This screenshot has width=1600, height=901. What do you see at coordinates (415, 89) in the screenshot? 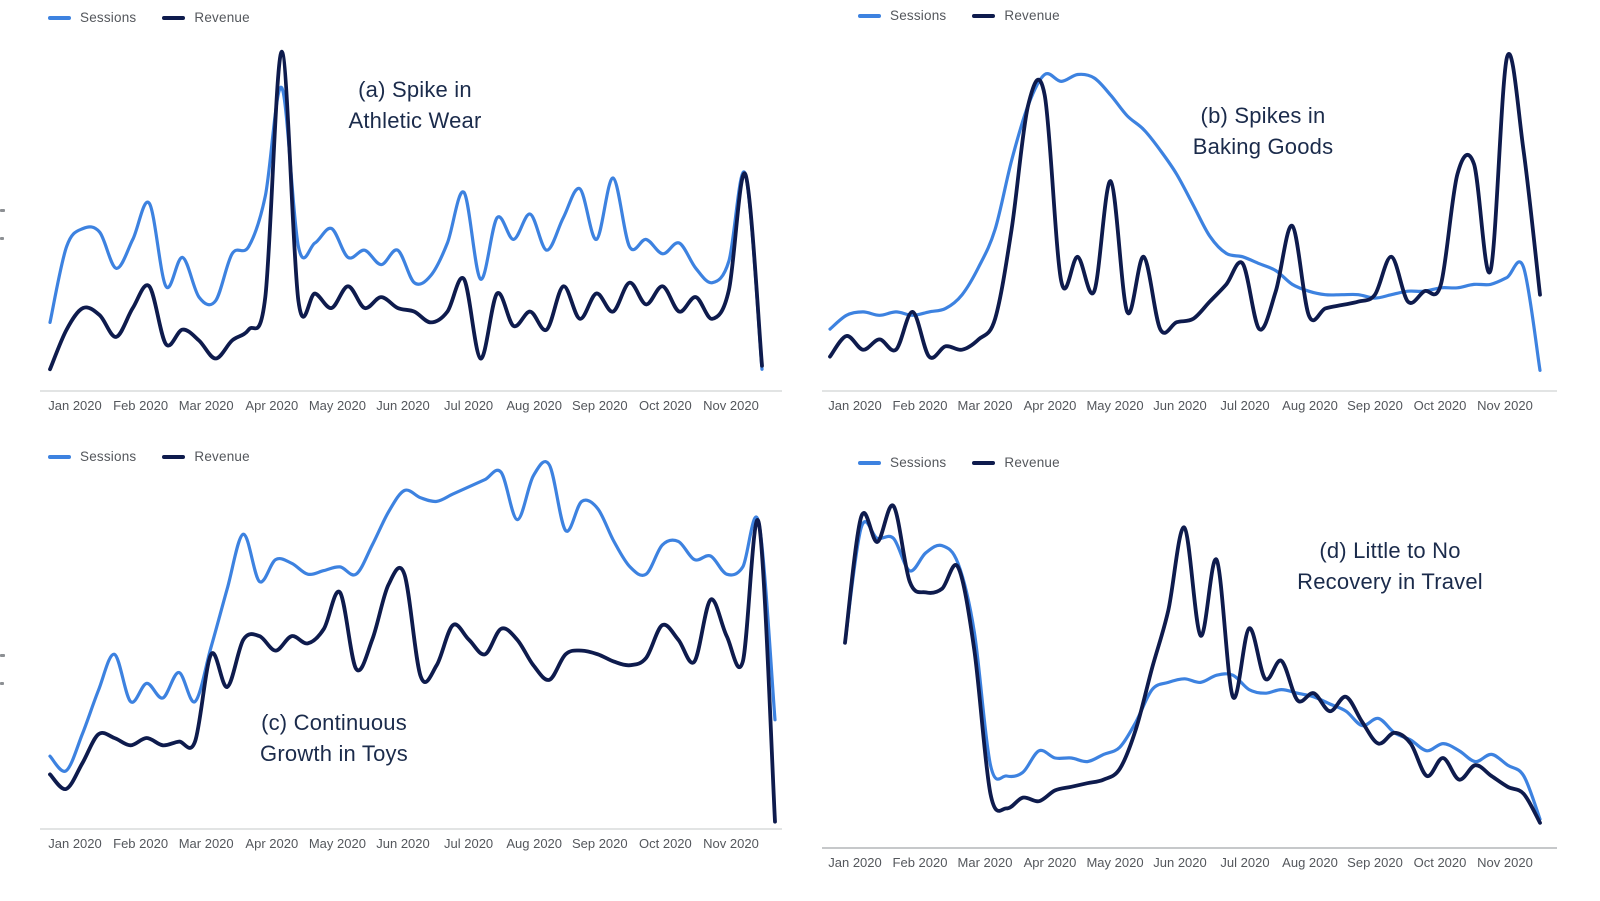
I see `annotation-line-1: (a) Spike in` at bounding box center [415, 89].